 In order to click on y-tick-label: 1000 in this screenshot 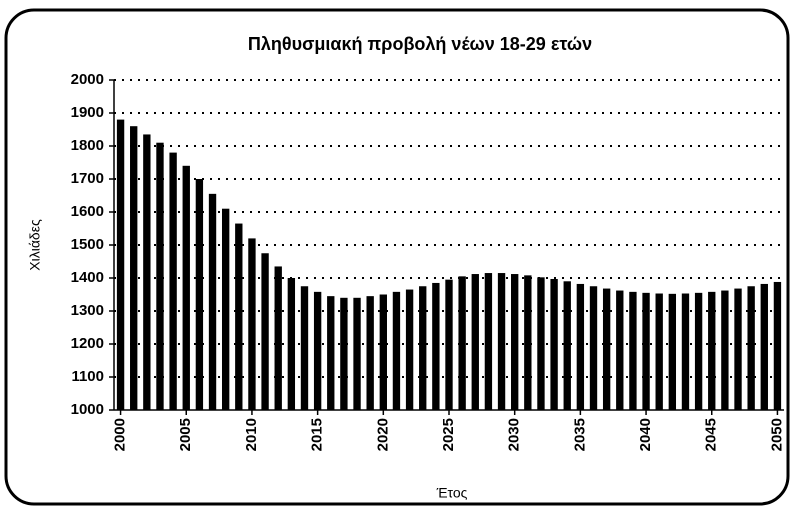, I will do `click(87, 409)`.